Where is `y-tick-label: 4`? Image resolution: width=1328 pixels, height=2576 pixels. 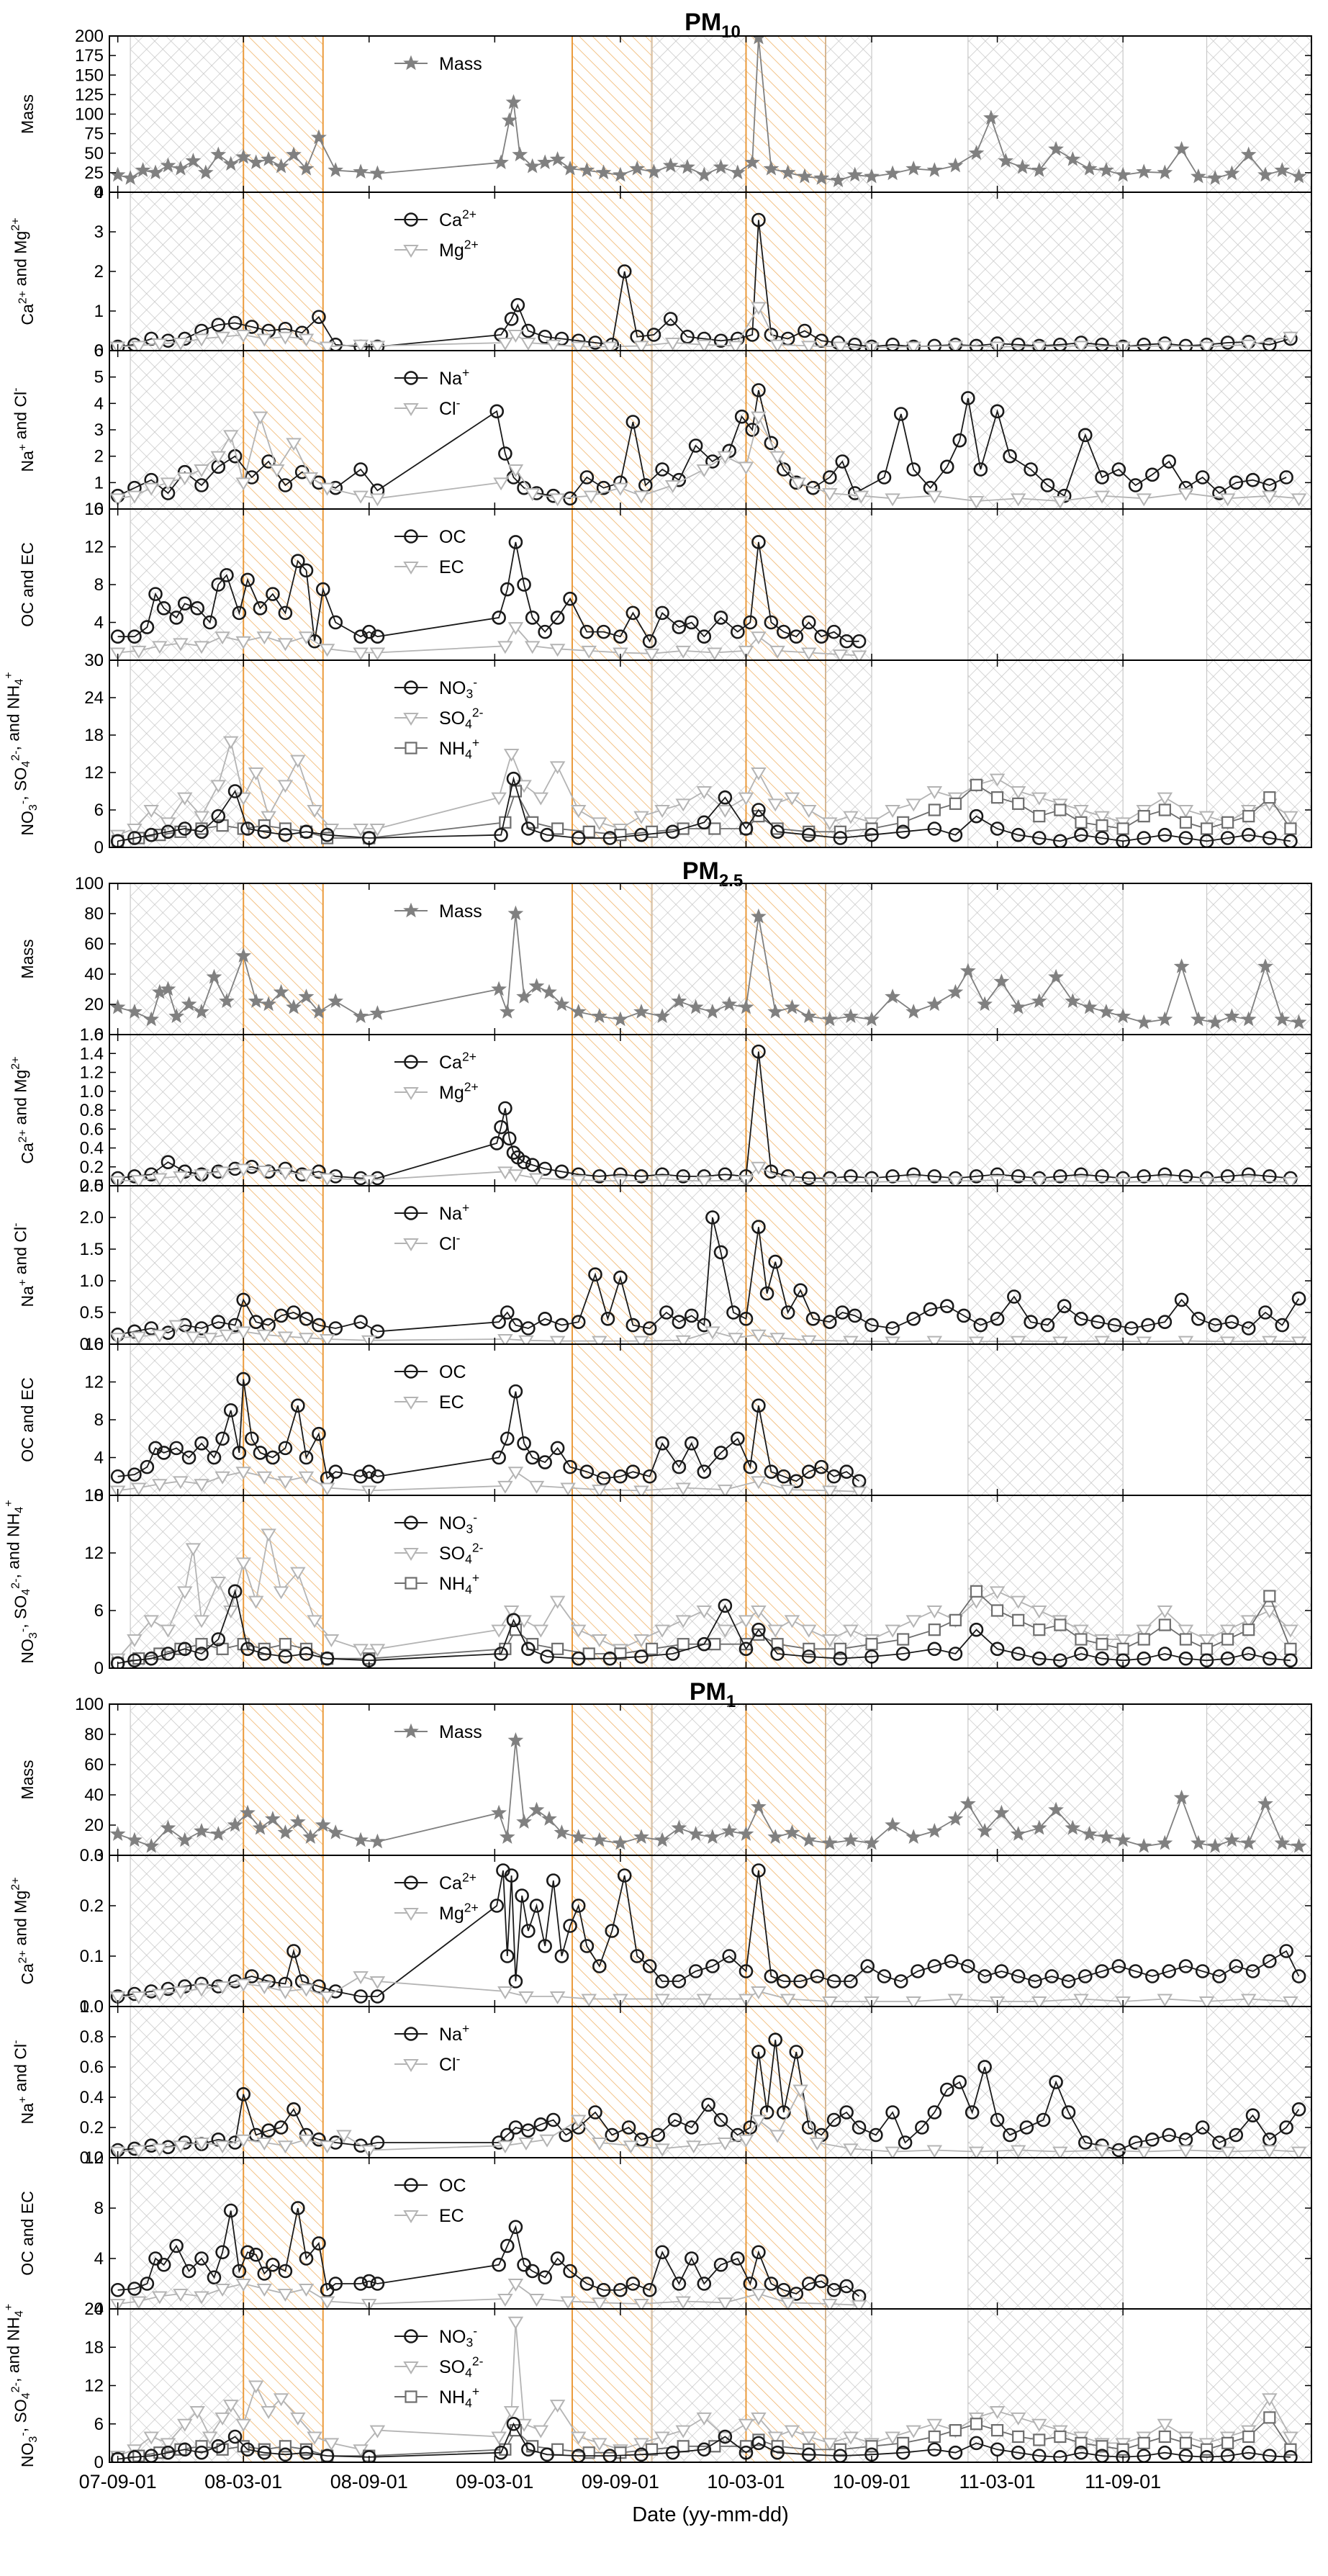 y-tick-label: 4 is located at coordinates (99, 623).